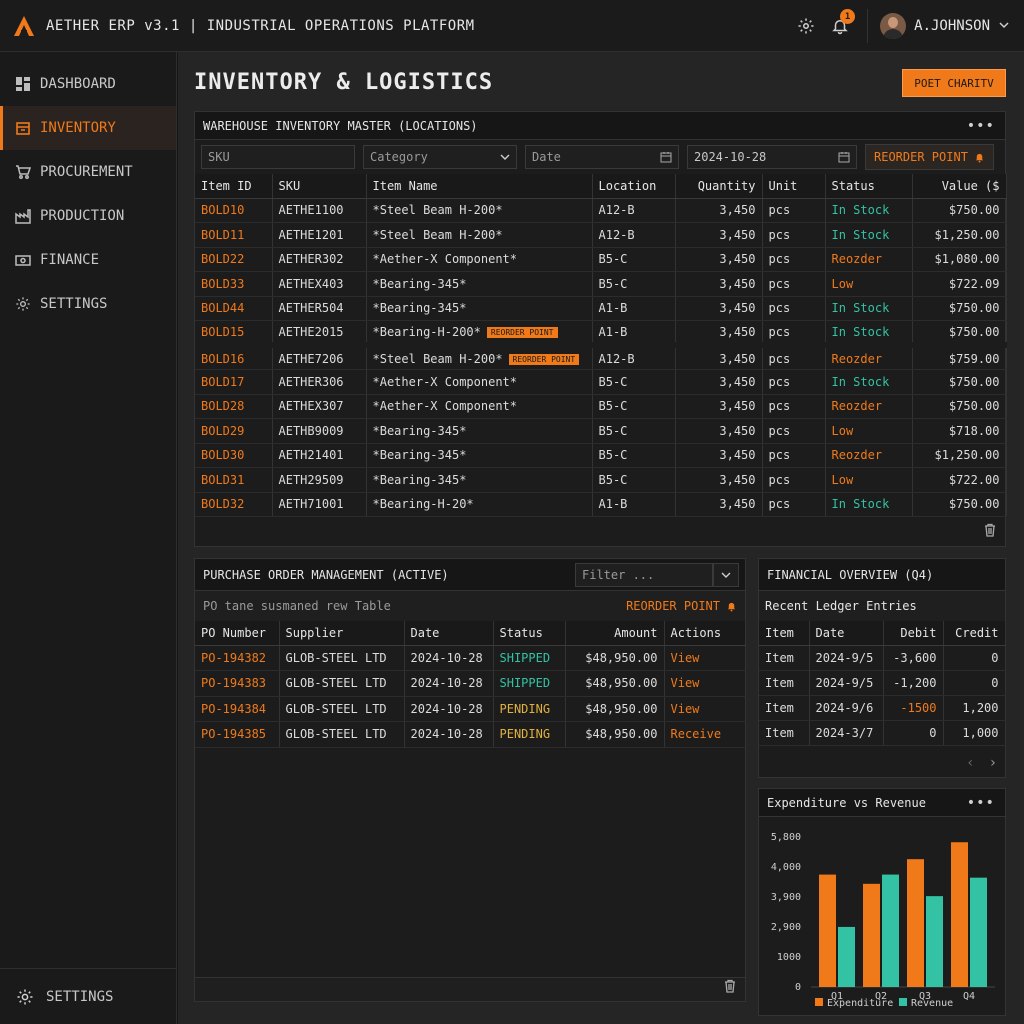  I want to click on column-header: SKU, so click(319, 186).